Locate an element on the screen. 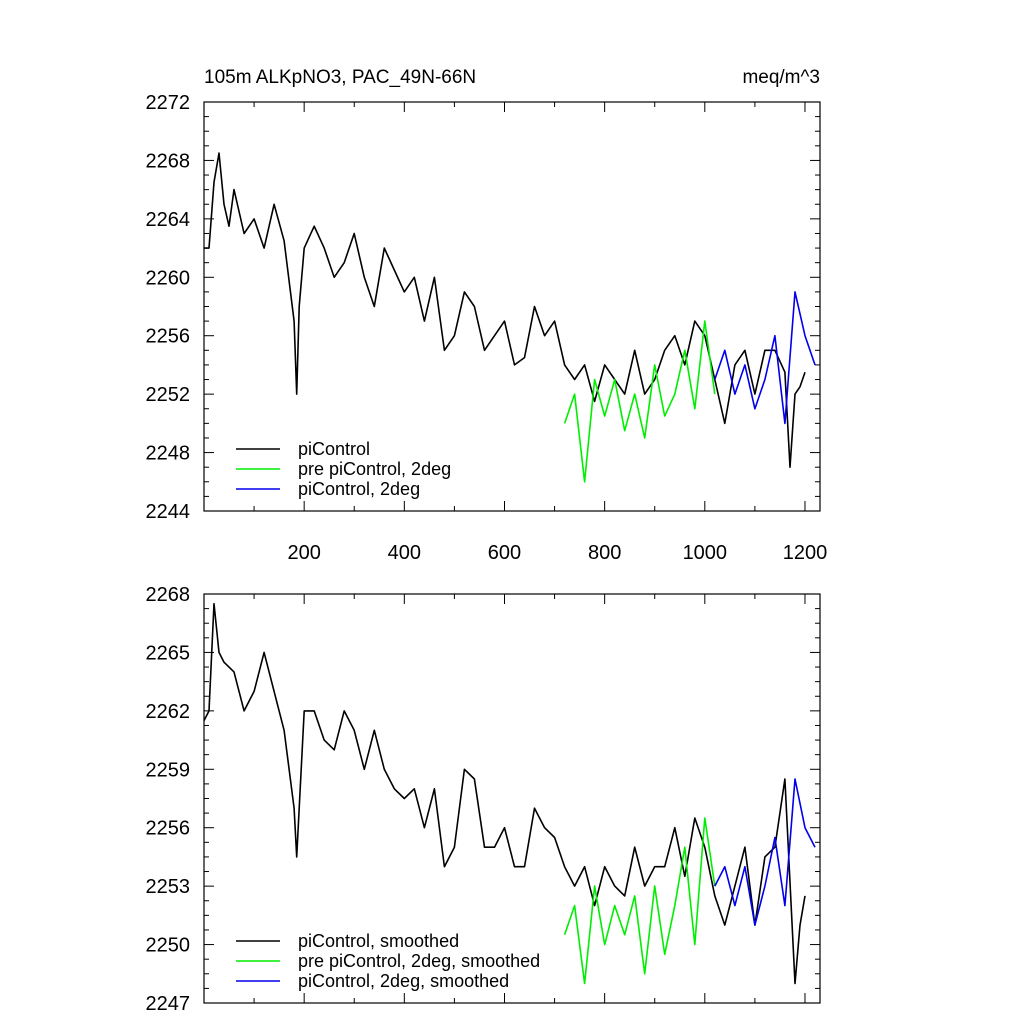  y-tick-label: 2247 is located at coordinates (168, 1004).